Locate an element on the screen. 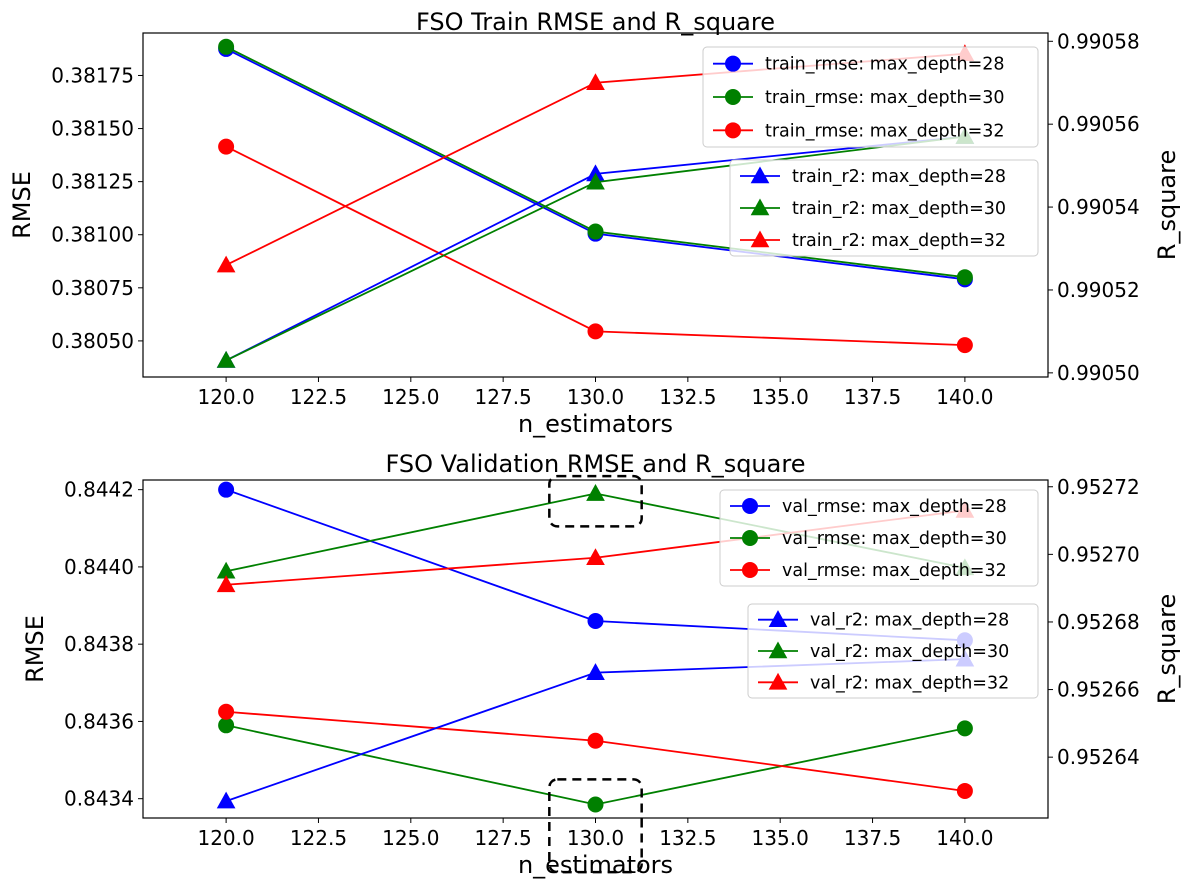  legend-label: train_r2: max_depth=28 is located at coordinates (899, 177).